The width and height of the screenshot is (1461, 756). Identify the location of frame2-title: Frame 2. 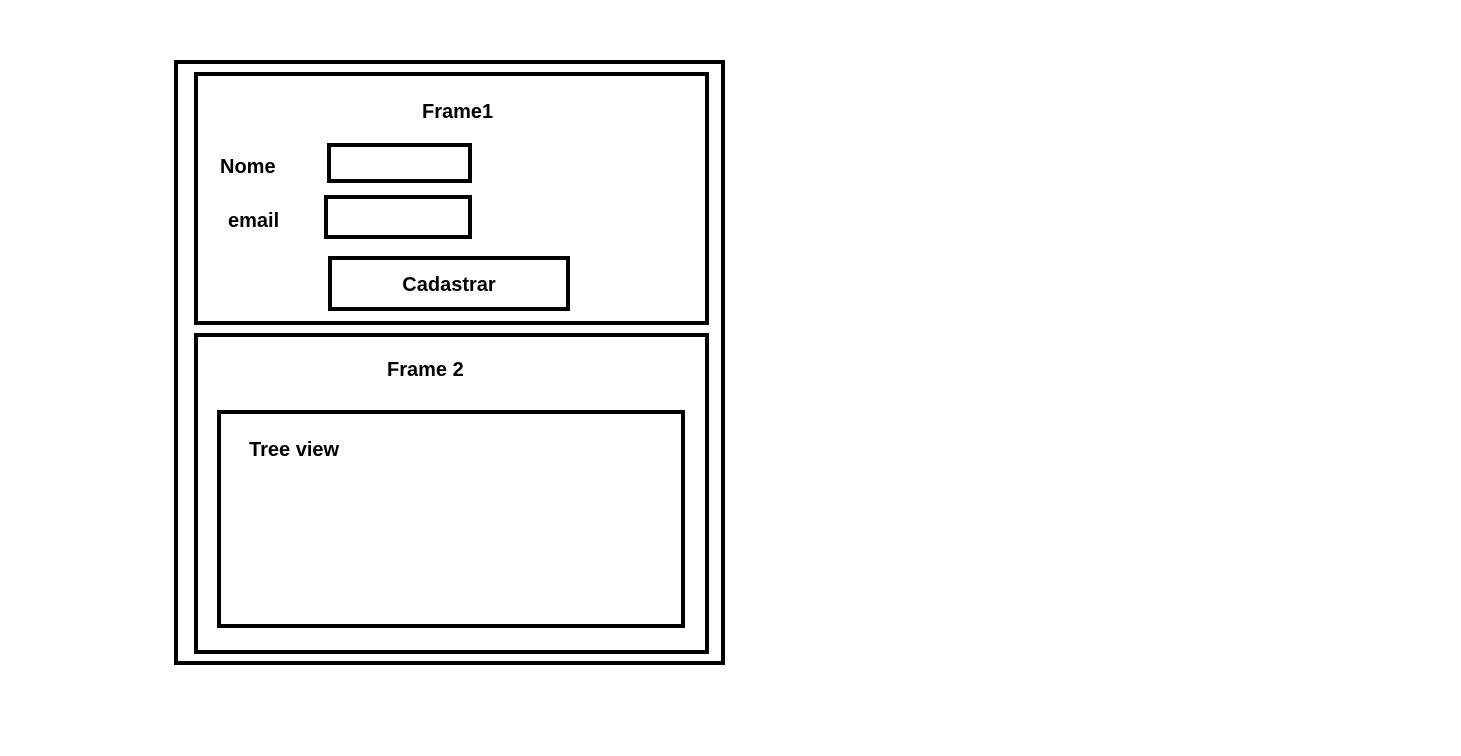
(425, 370).